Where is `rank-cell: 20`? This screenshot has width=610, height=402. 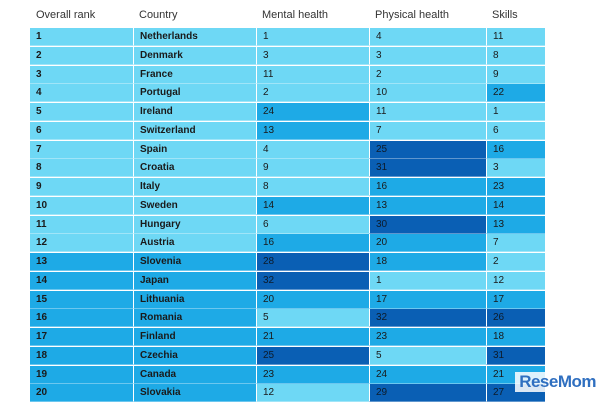 rank-cell: 20 is located at coordinates (81, 393).